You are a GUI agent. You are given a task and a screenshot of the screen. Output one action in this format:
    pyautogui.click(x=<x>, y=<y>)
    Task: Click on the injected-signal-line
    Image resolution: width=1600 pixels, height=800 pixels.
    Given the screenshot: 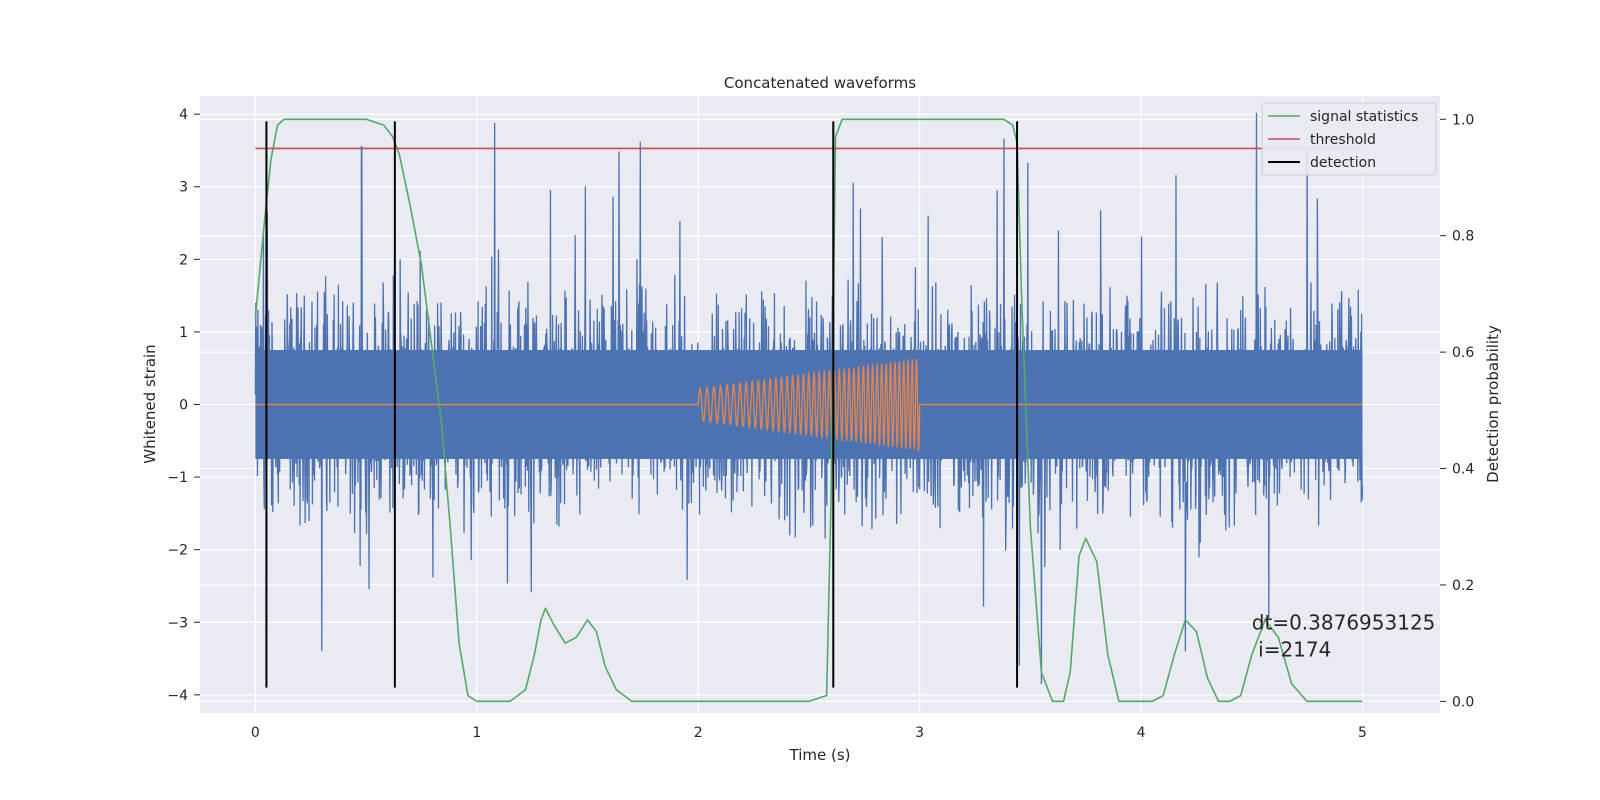 What is the action you would take?
    pyautogui.click(x=809, y=405)
    